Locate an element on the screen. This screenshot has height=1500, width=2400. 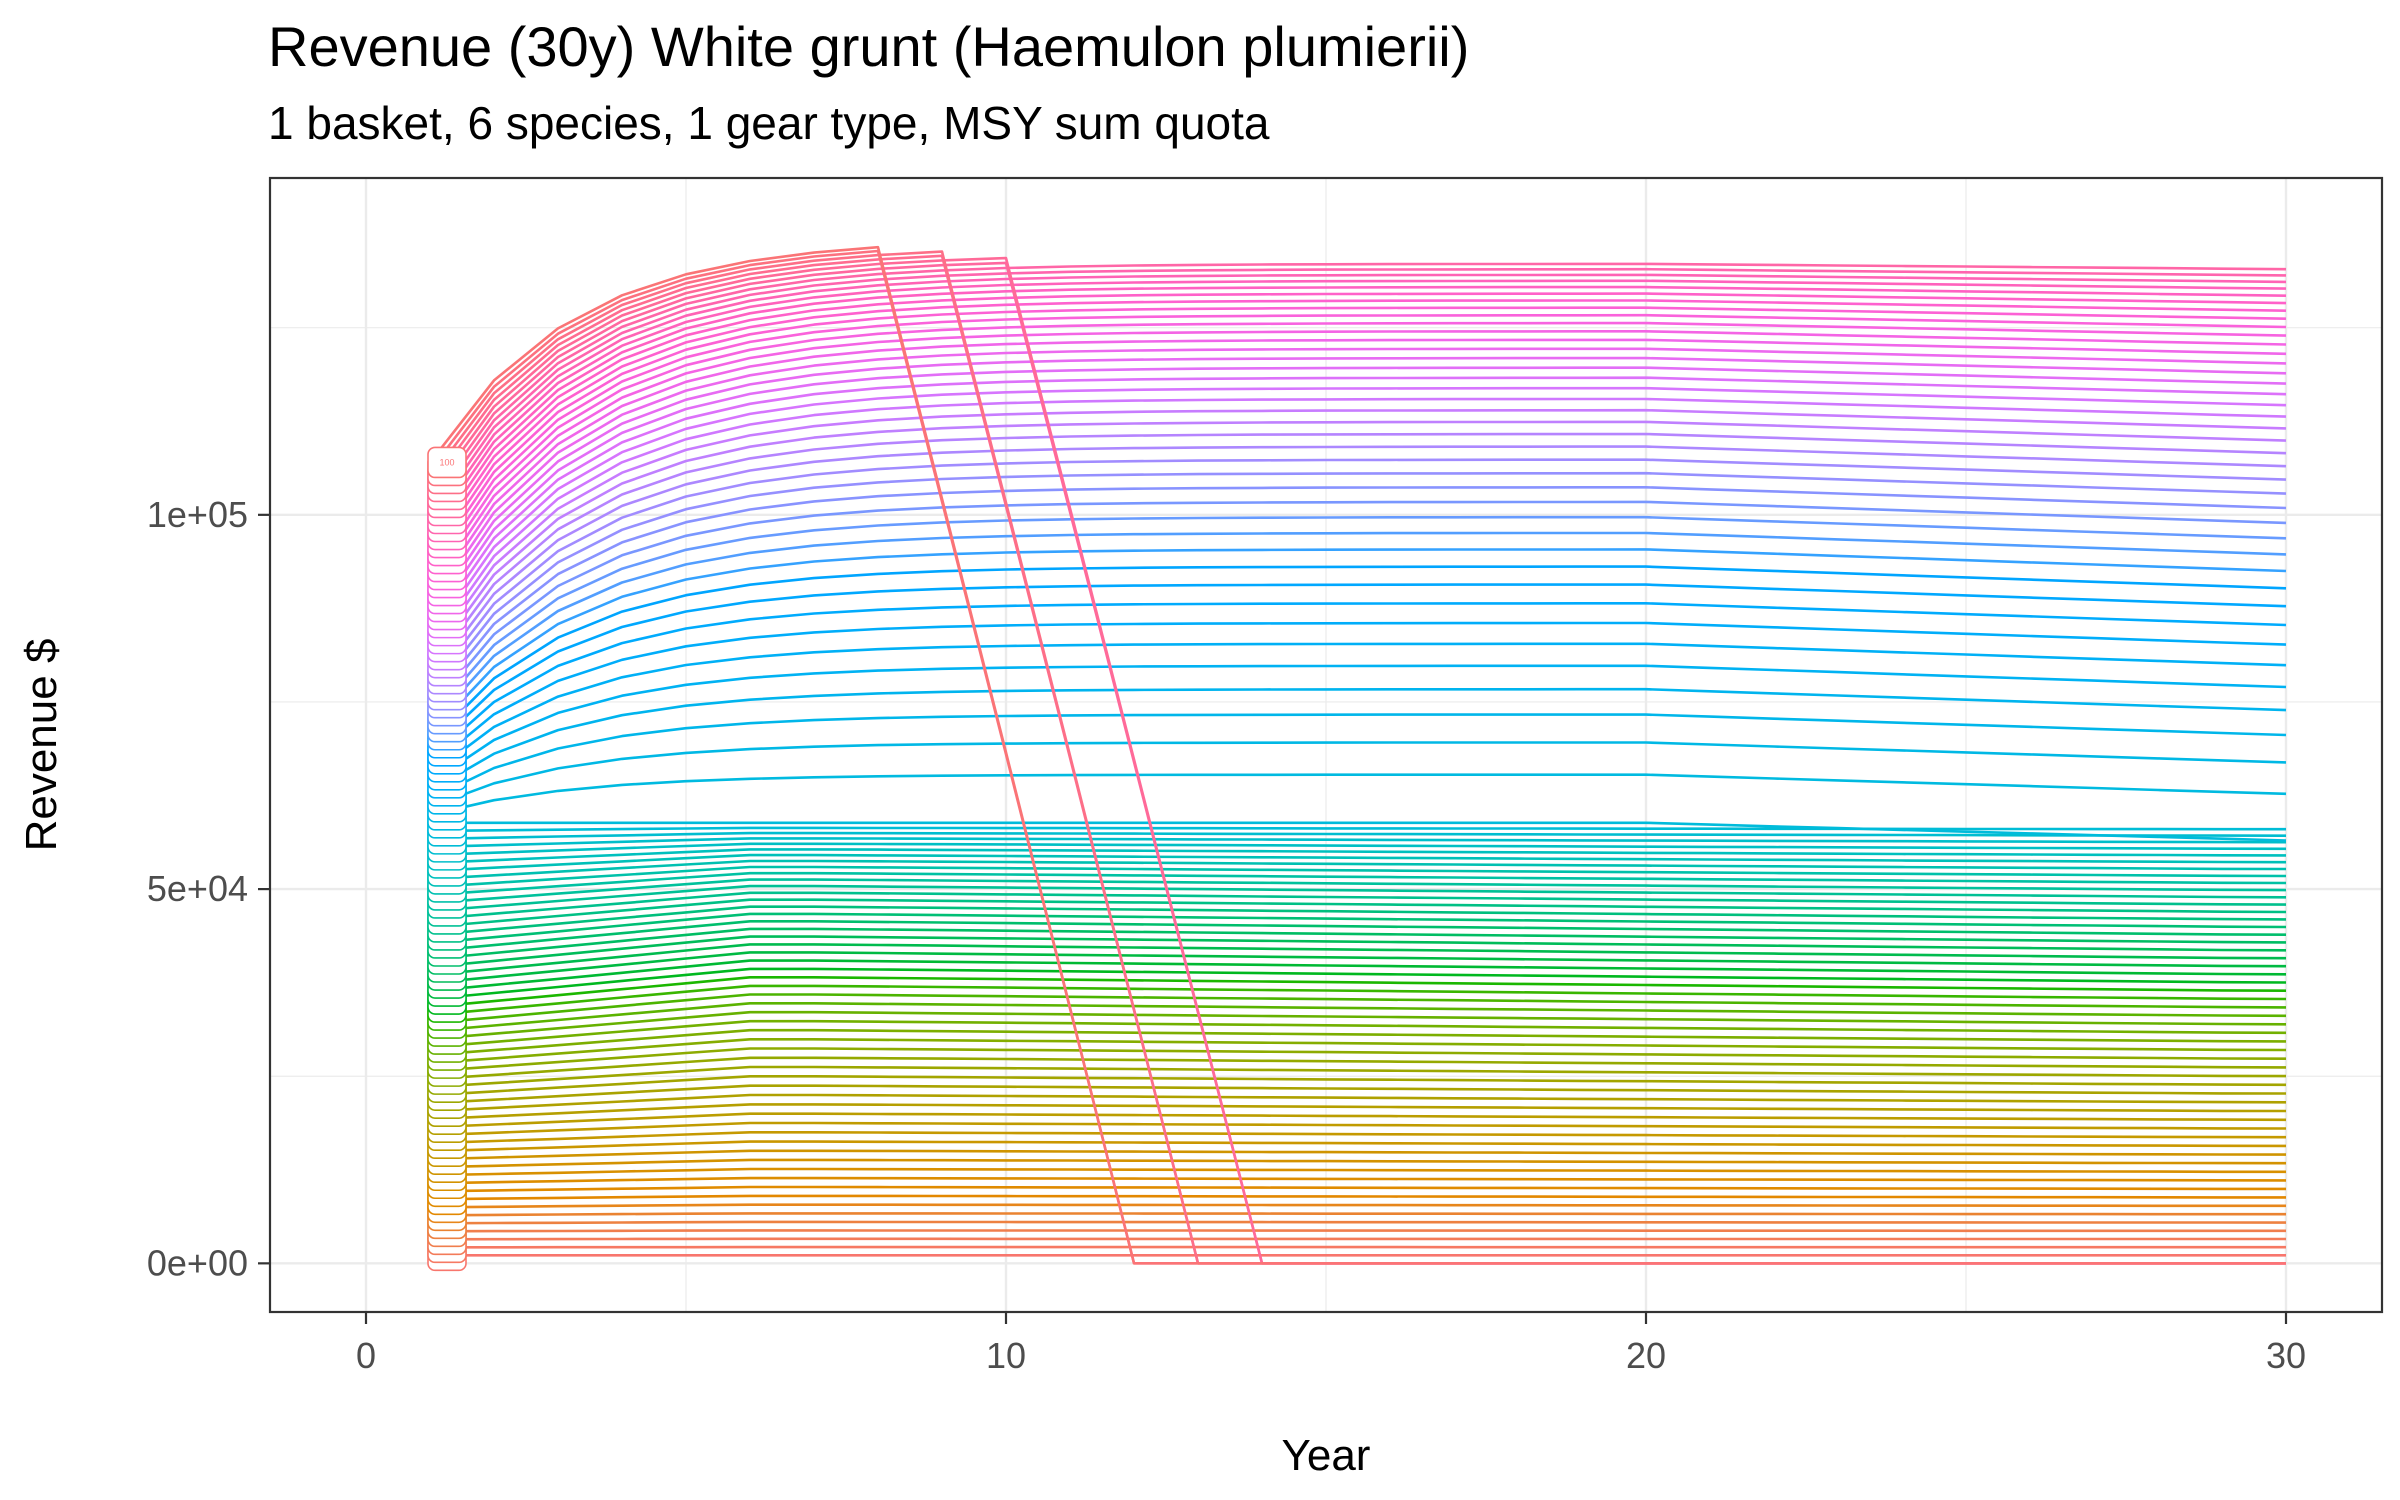
y-tick-label: 5e+04 is located at coordinates (197, 888).